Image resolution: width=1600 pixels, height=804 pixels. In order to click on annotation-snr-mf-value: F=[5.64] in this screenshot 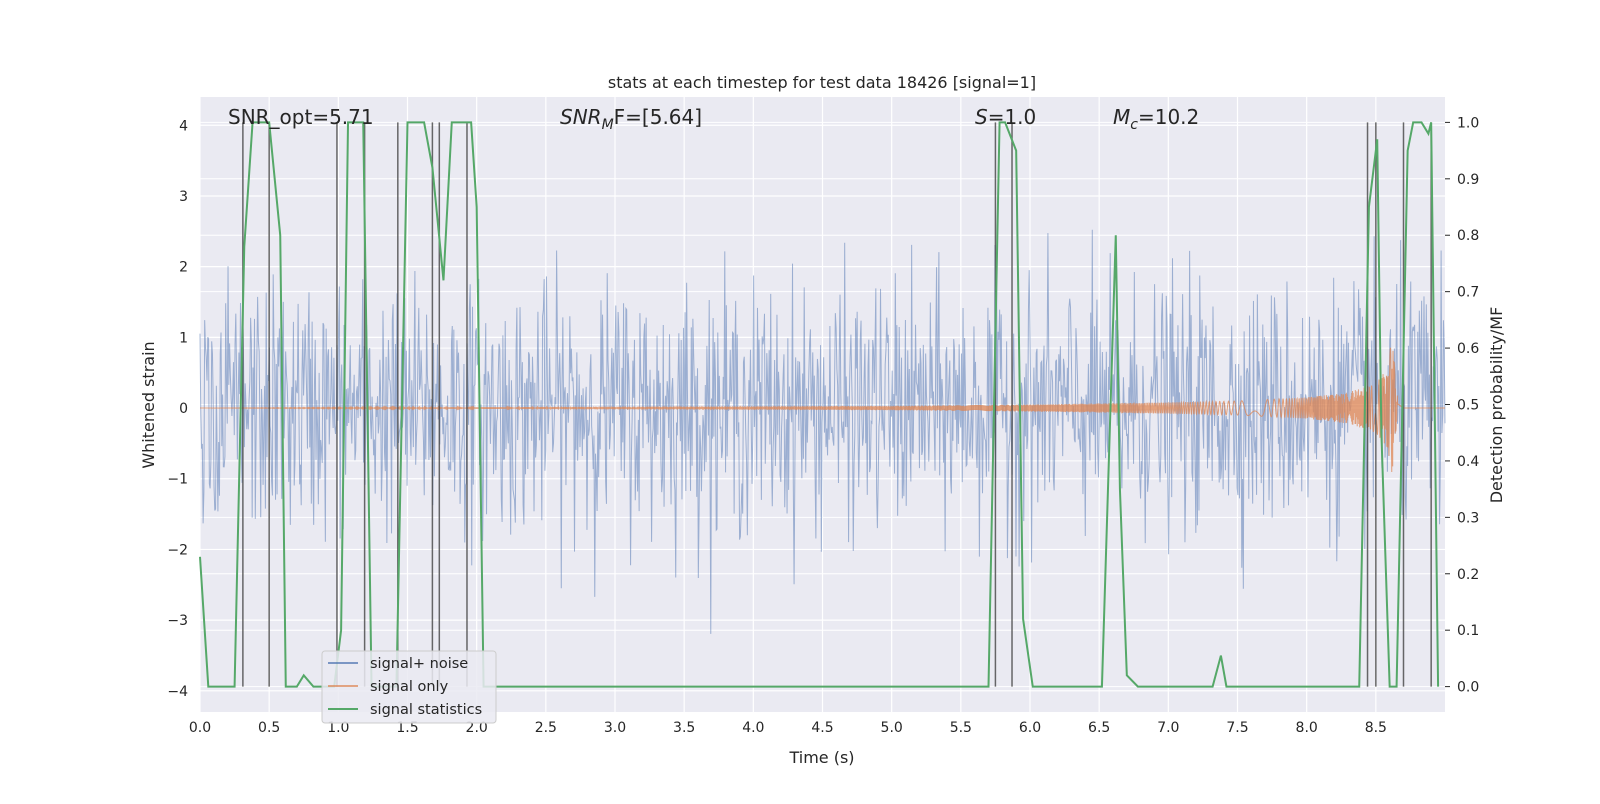, I will do `click(658, 117)`.